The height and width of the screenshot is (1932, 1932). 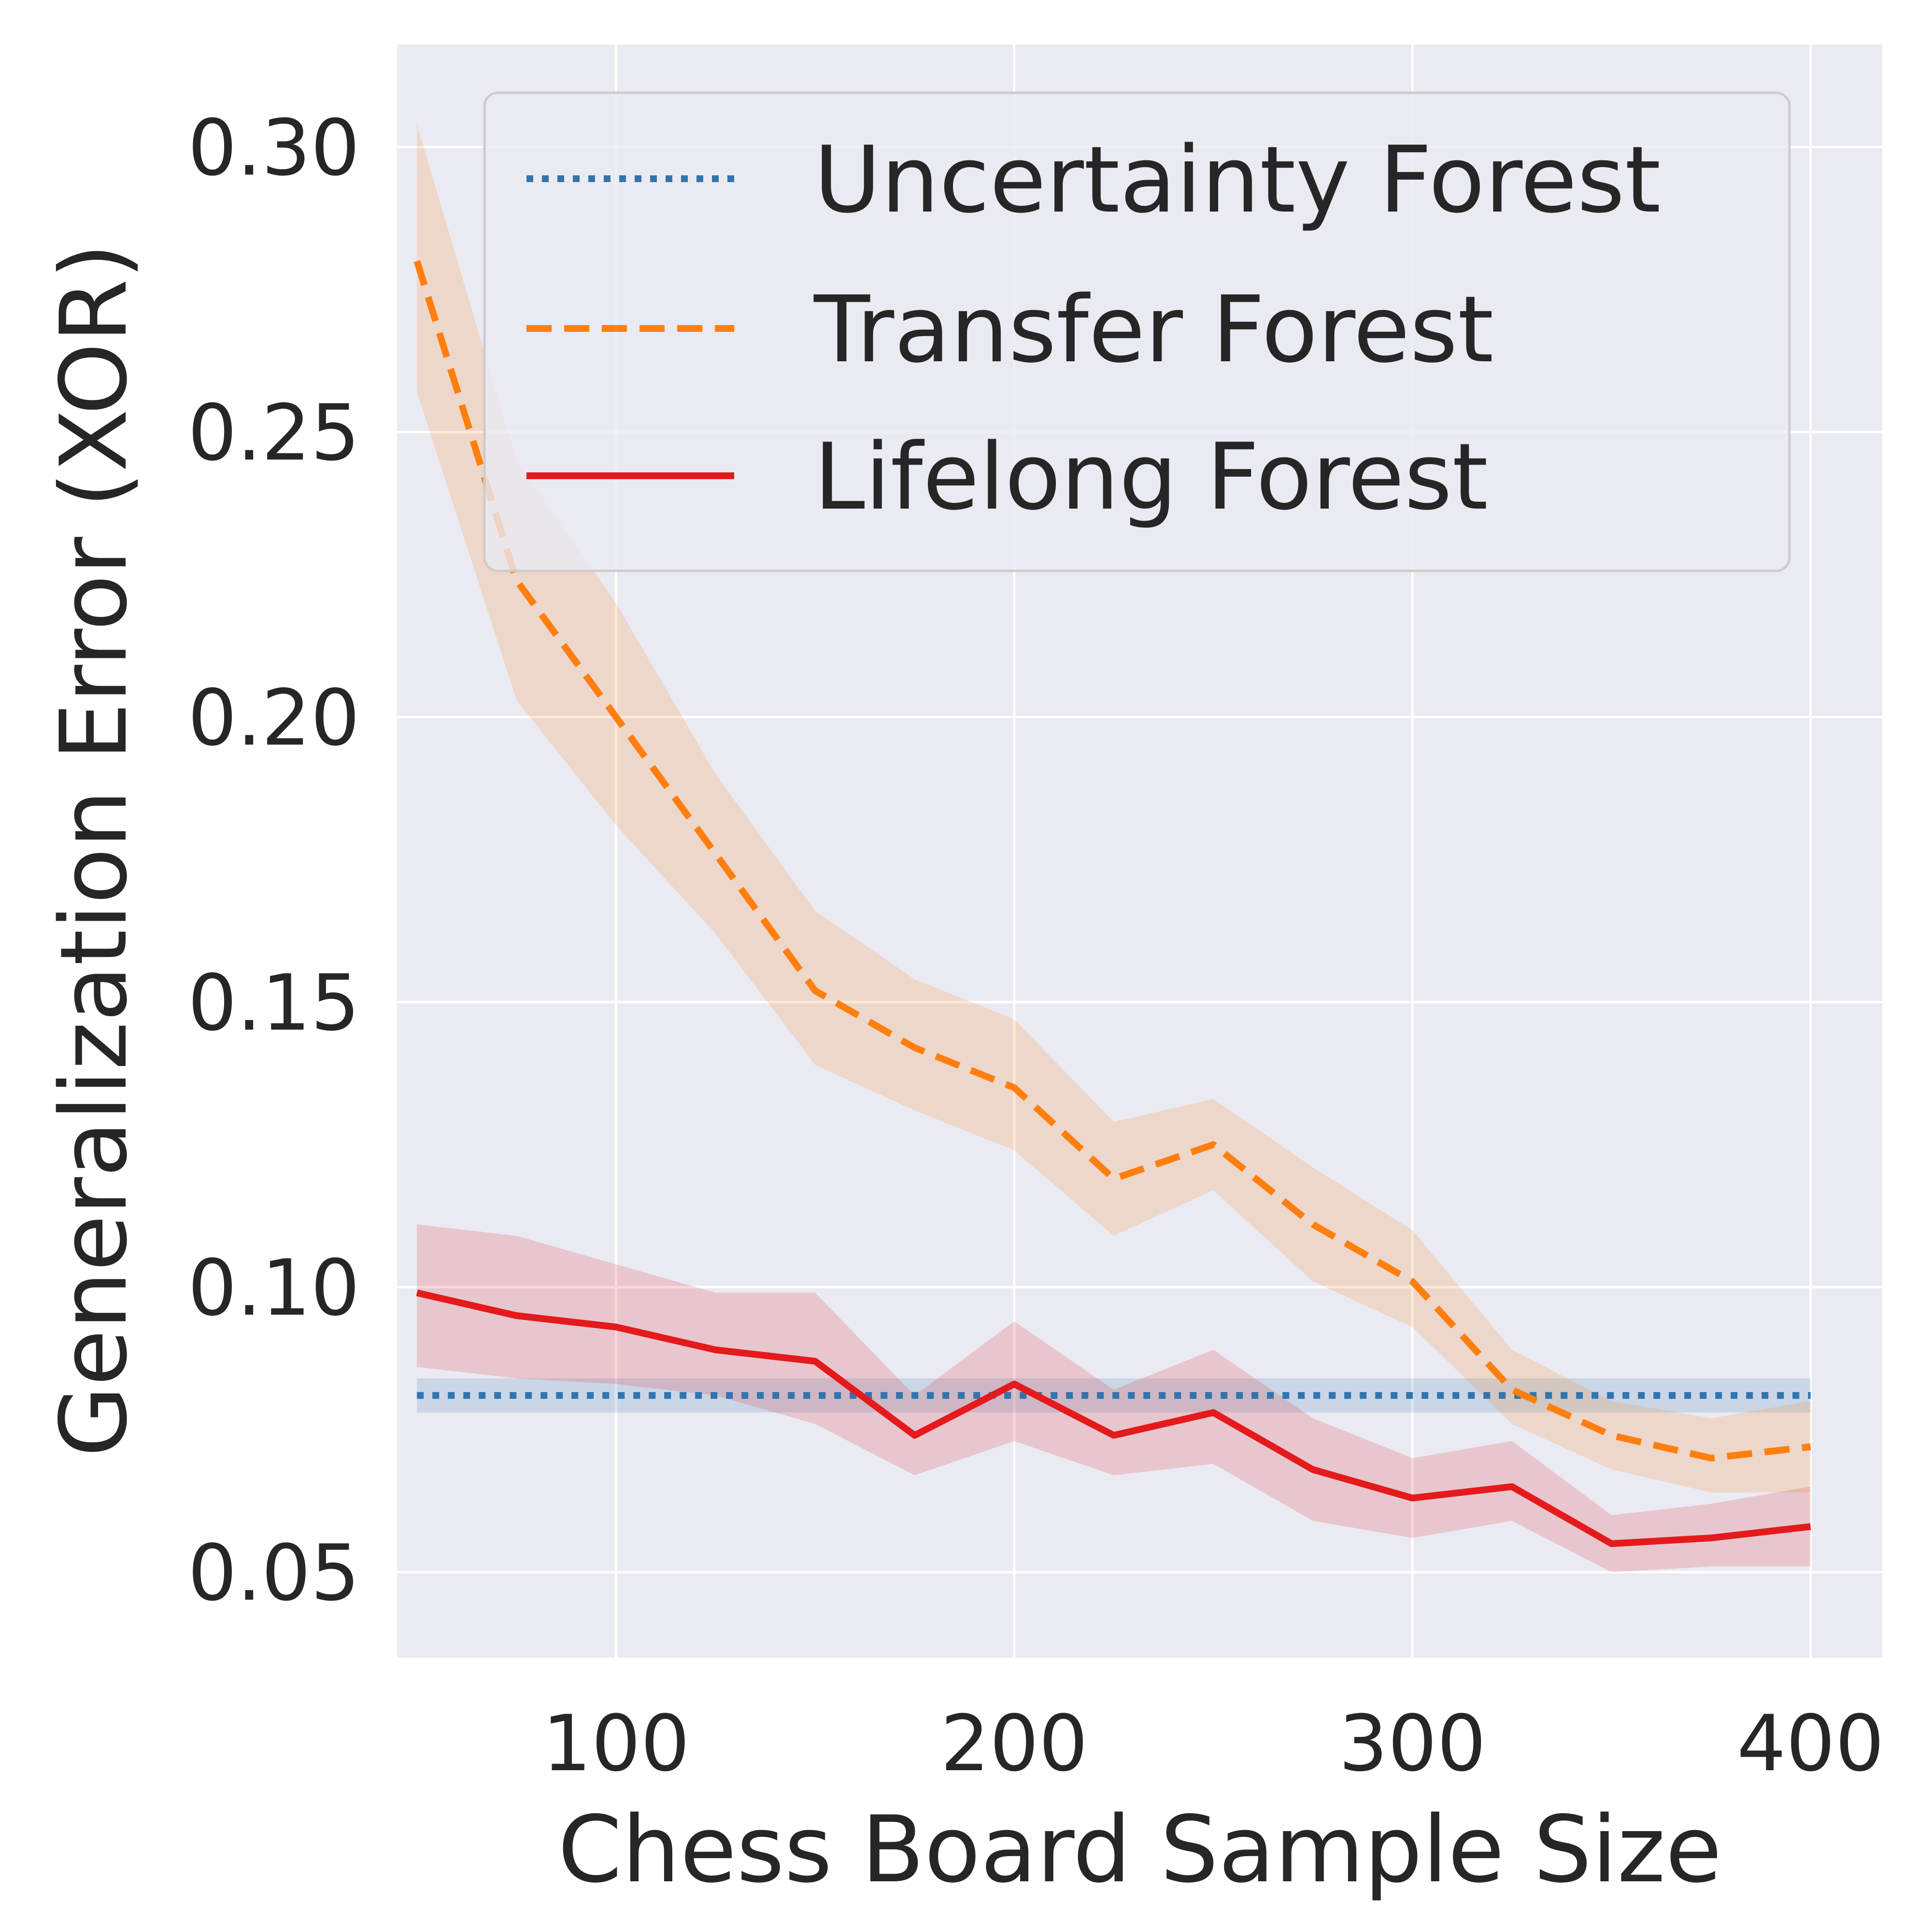 What do you see at coordinates (94, 850) in the screenshot?
I see `y-axis-label: Generalization Error (XOR)` at bounding box center [94, 850].